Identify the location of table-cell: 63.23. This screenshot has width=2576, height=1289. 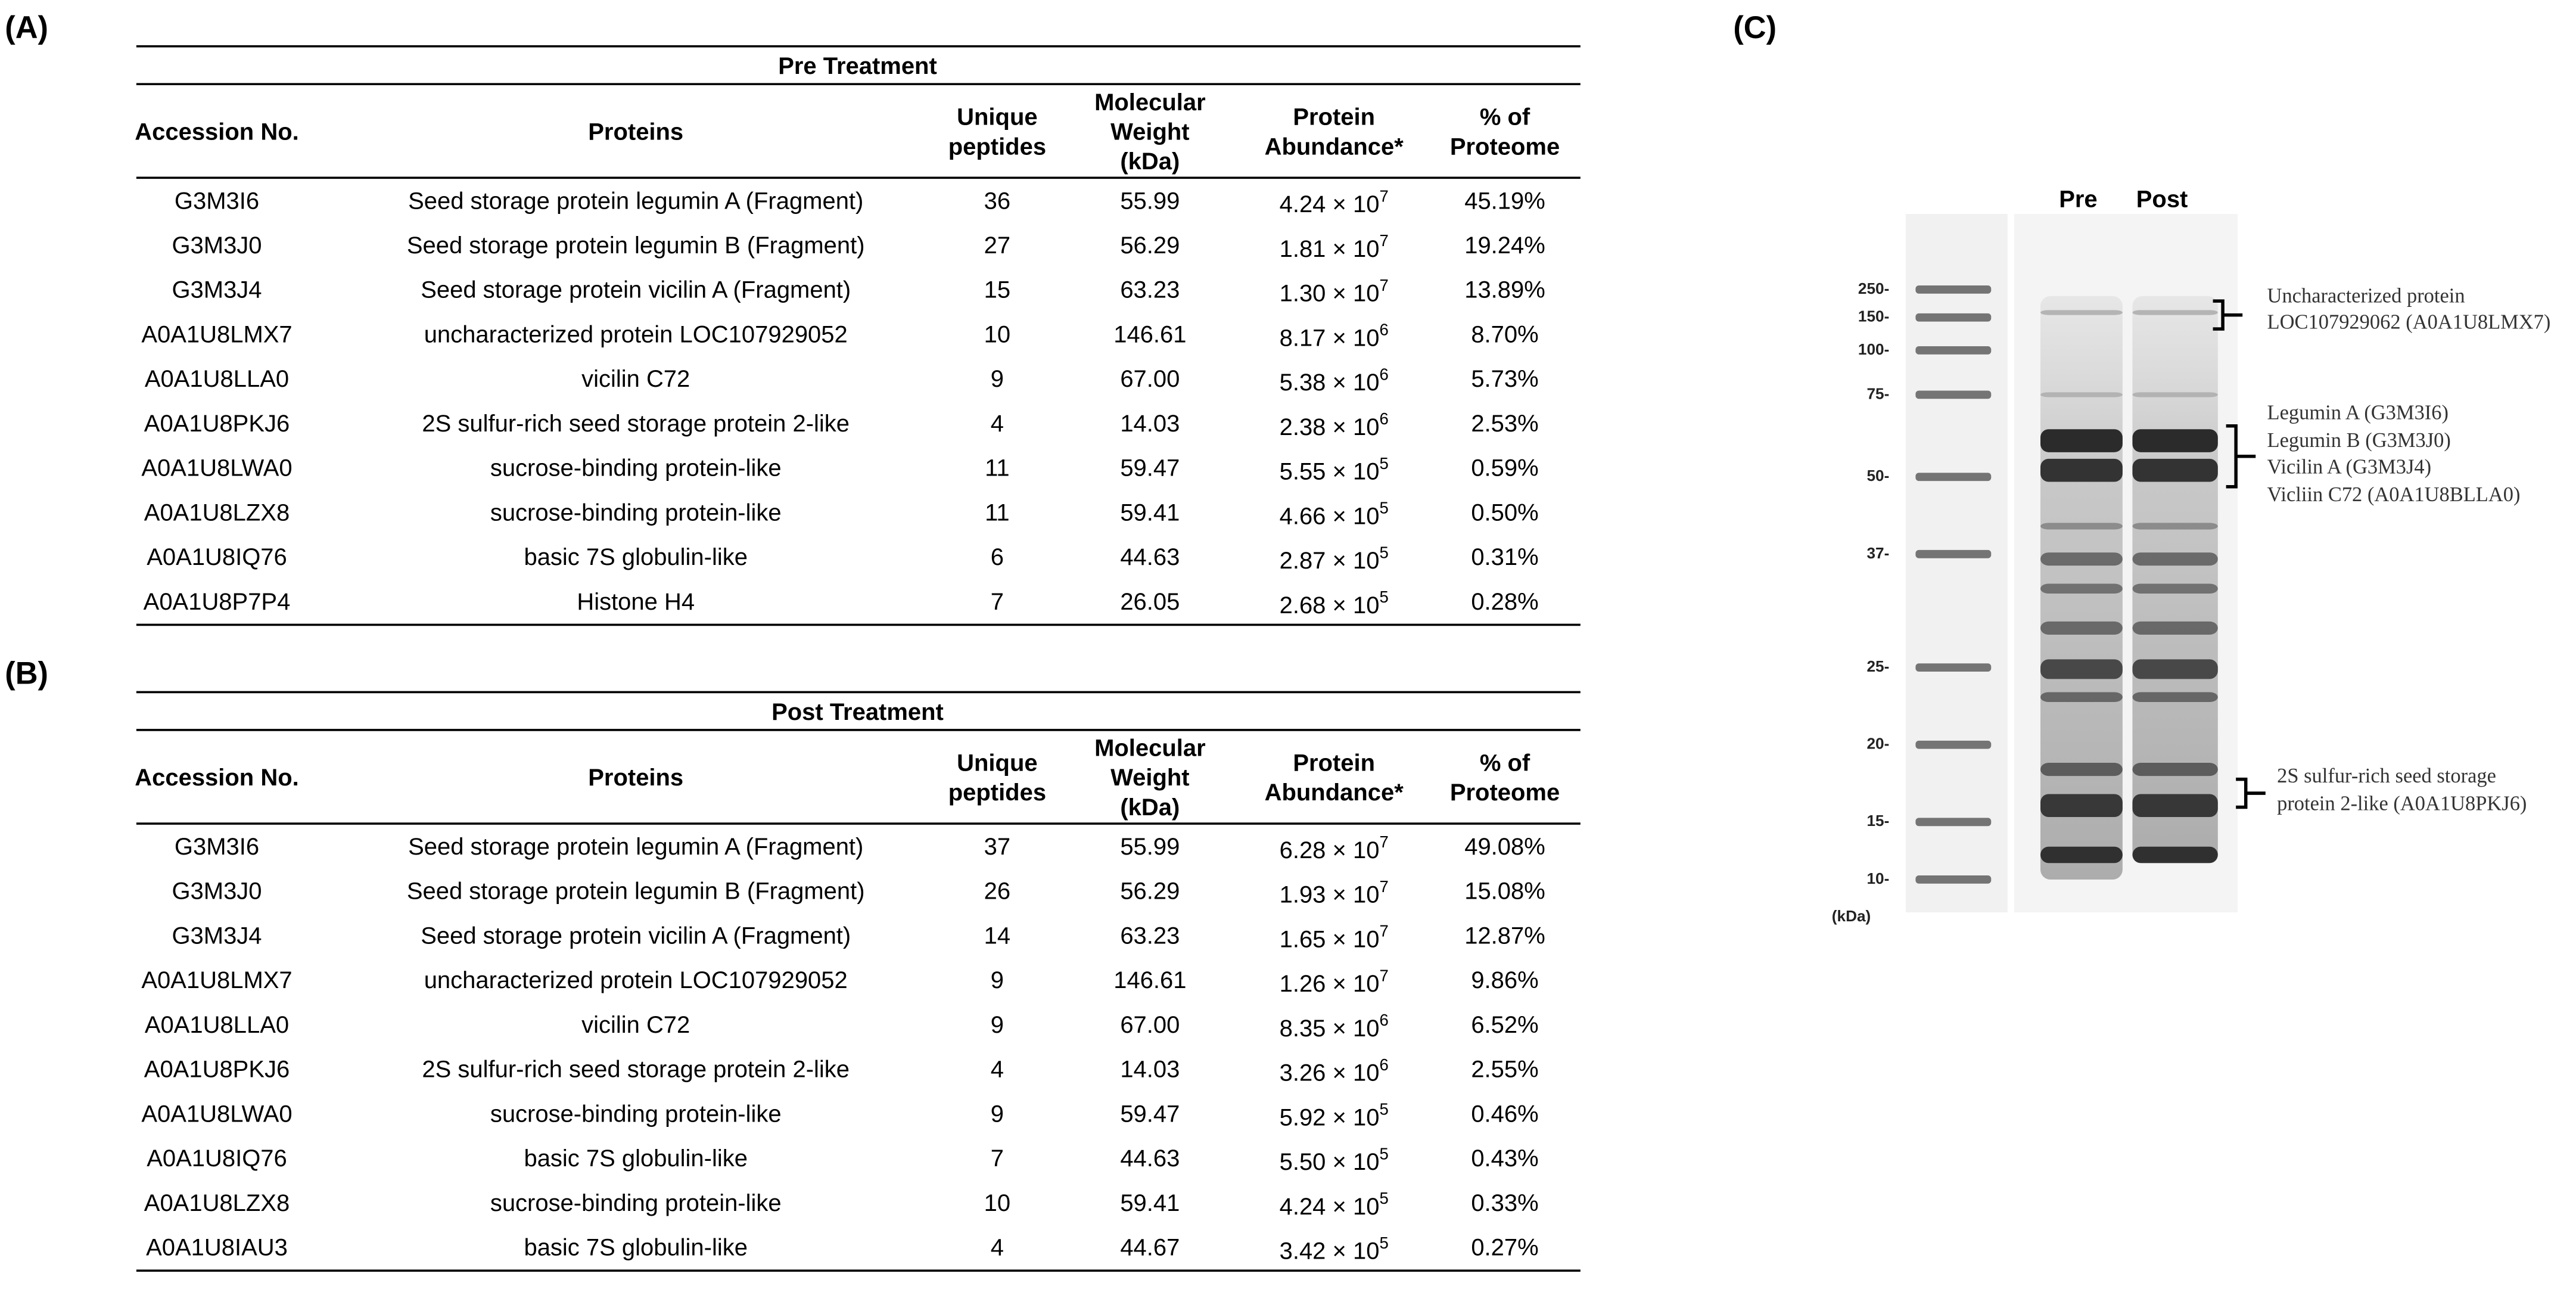
(1150, 290).